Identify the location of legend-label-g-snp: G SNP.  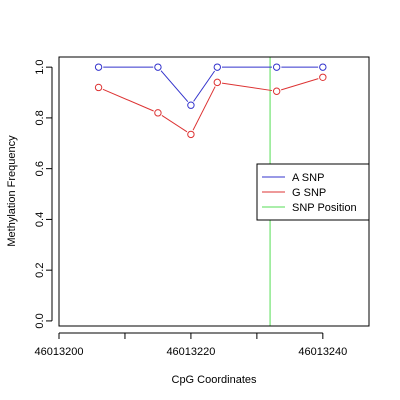
(309, 193).